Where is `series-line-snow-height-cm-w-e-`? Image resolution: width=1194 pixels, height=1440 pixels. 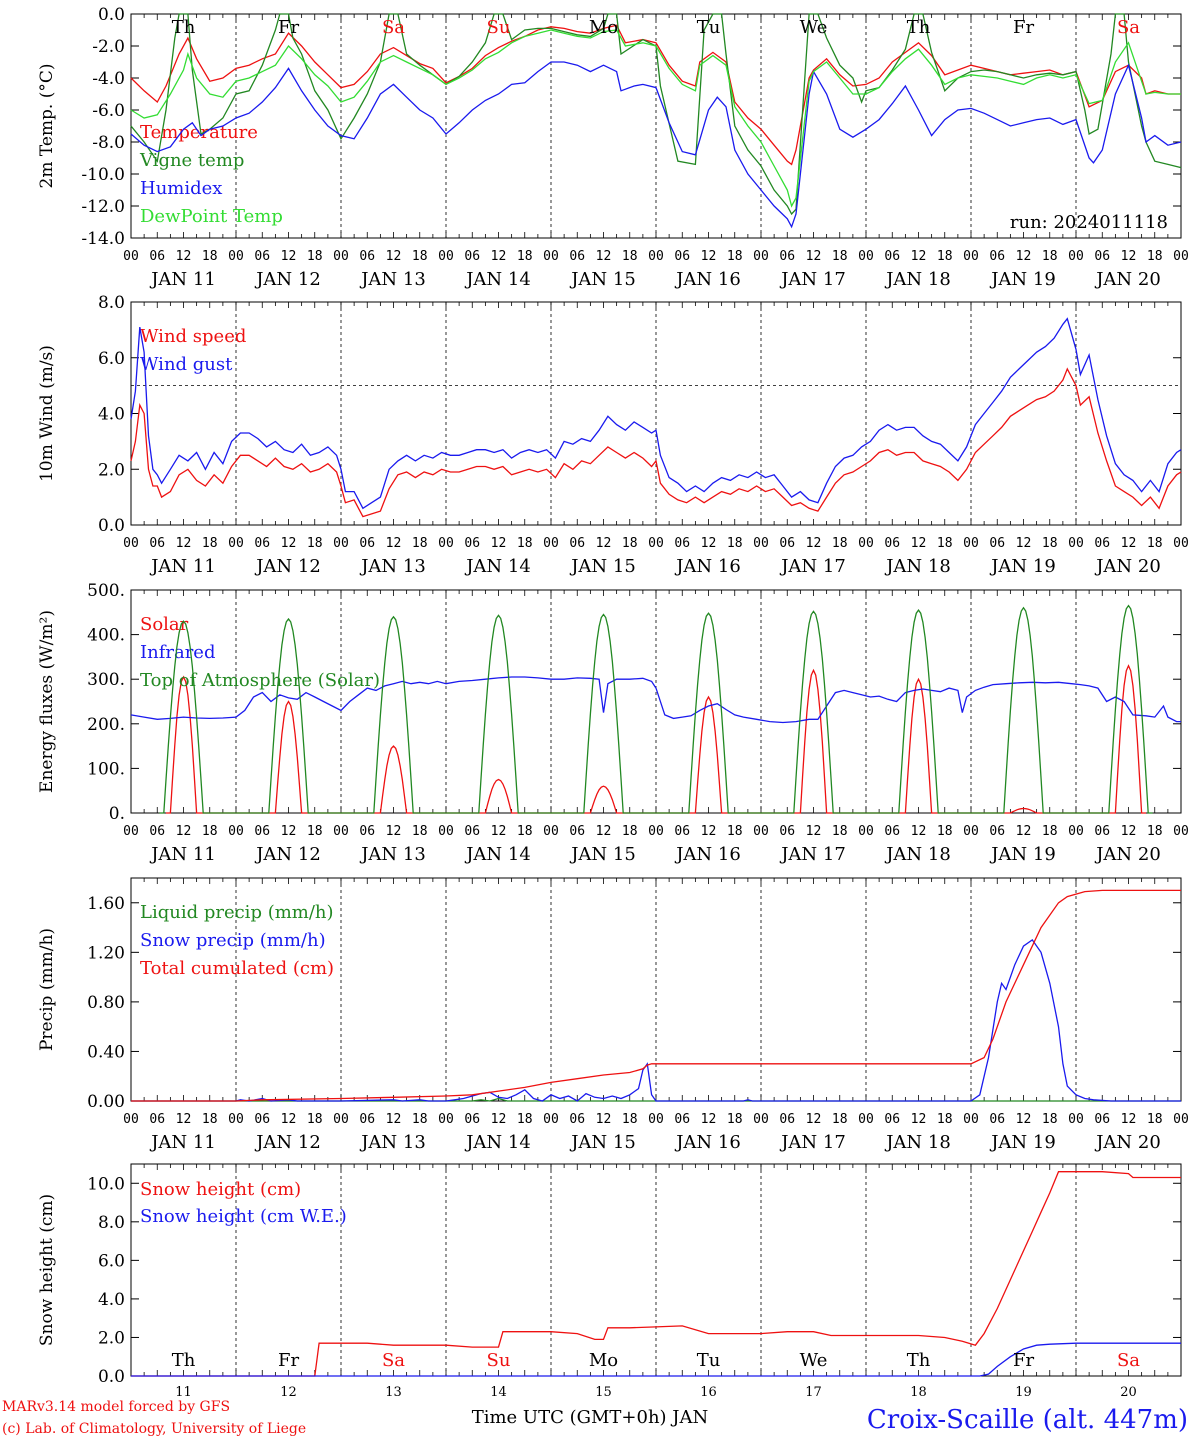
series-line-snow-height-cm-w-e- is located at coordinates (656, 1359).